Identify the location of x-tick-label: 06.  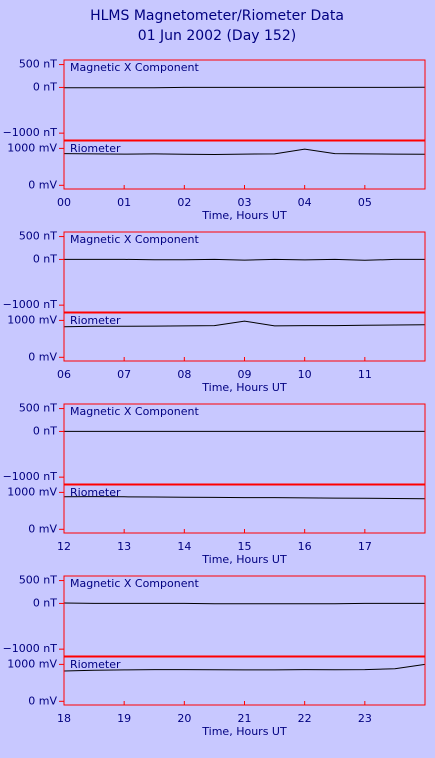
(64, 374).